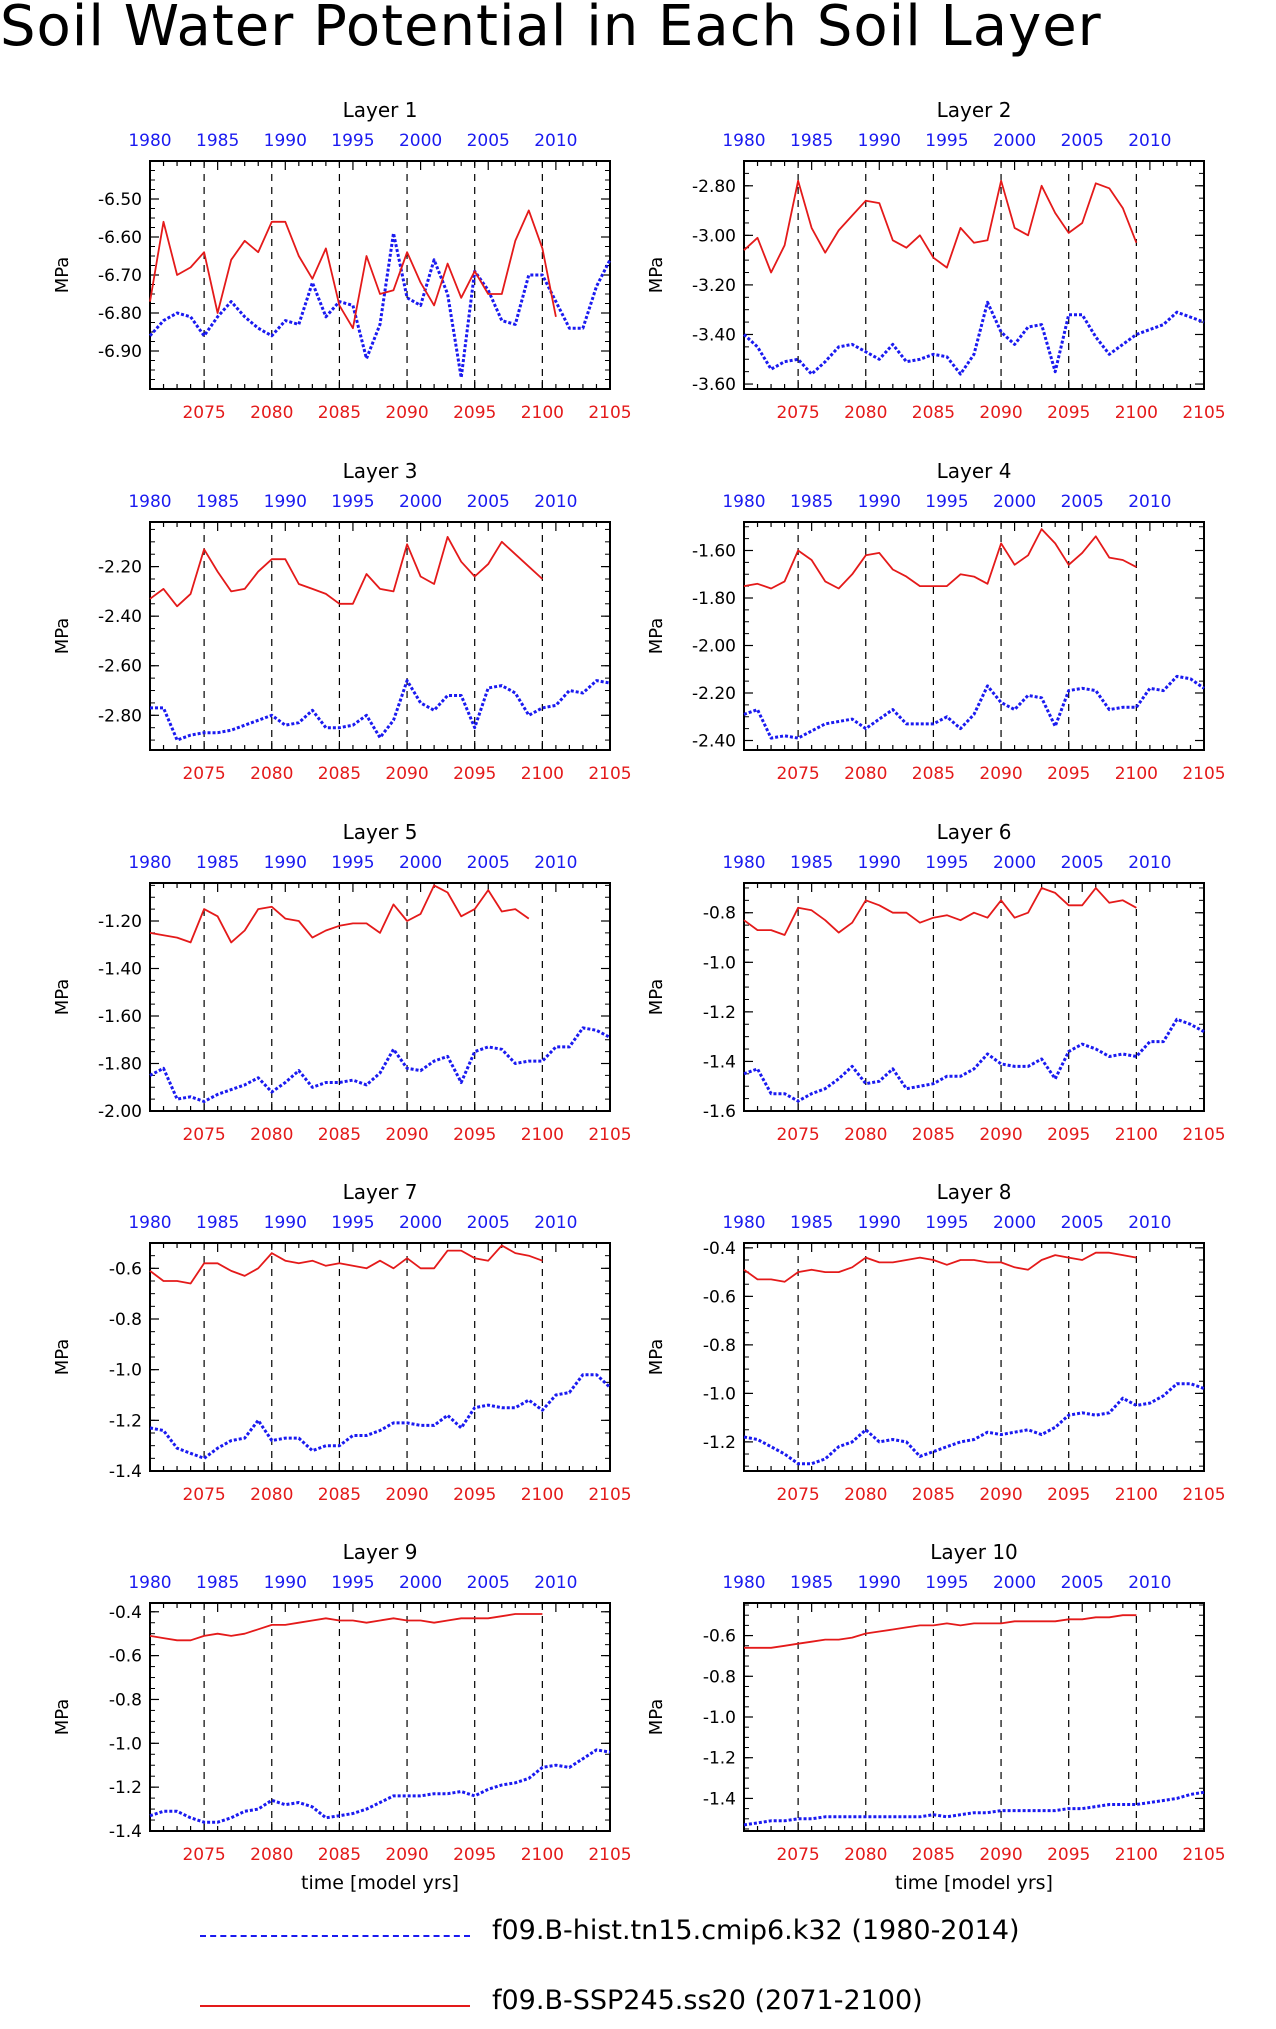 The width and height of the screenshot is (1276, 2029). What do you see at coordinates (707, 2000) in the screenshot?
I see `legend-label-ssp: f09.B-SSP245.ss20 (2071-2100)` at bounding box center [707, 2000].